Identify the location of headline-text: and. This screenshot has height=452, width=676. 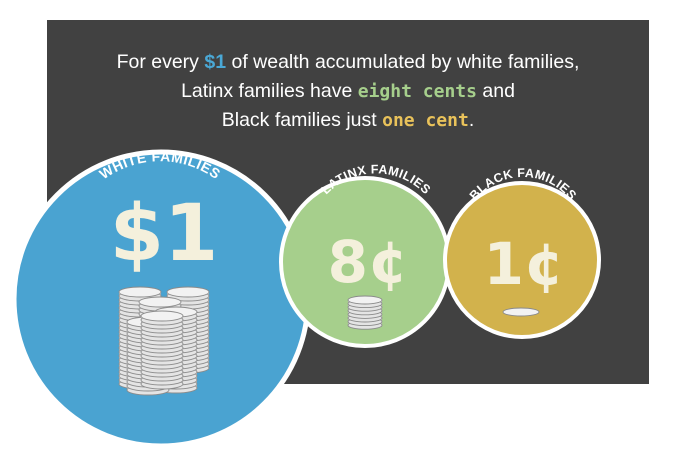
(495, 91).